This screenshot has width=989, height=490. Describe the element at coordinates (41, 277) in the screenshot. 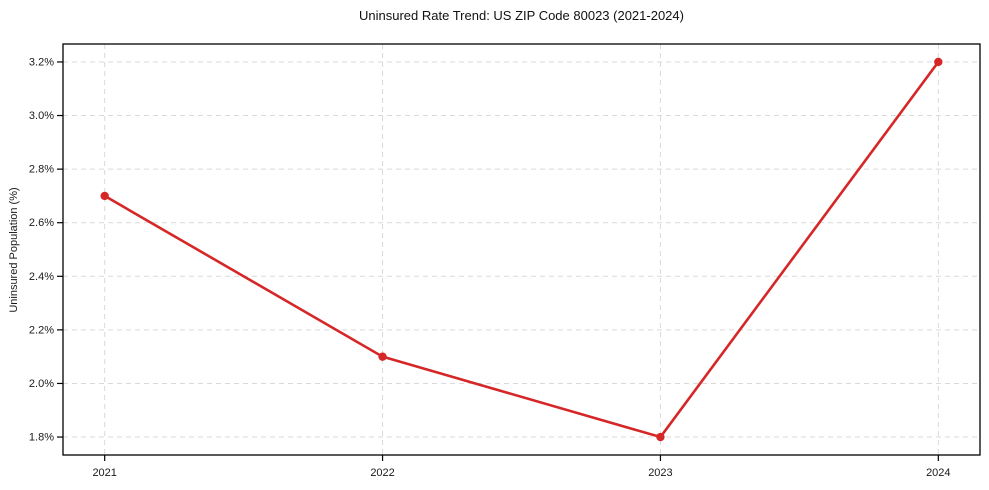

I see `y-tick-label: 2.4%` at that location.